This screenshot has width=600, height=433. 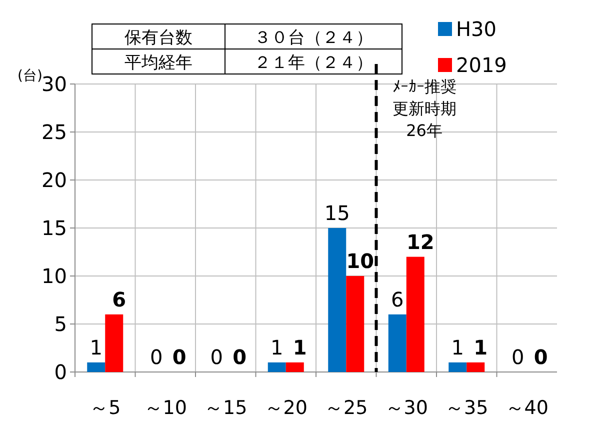 I want to click on data-label: 12, so click(x=420, y=242).